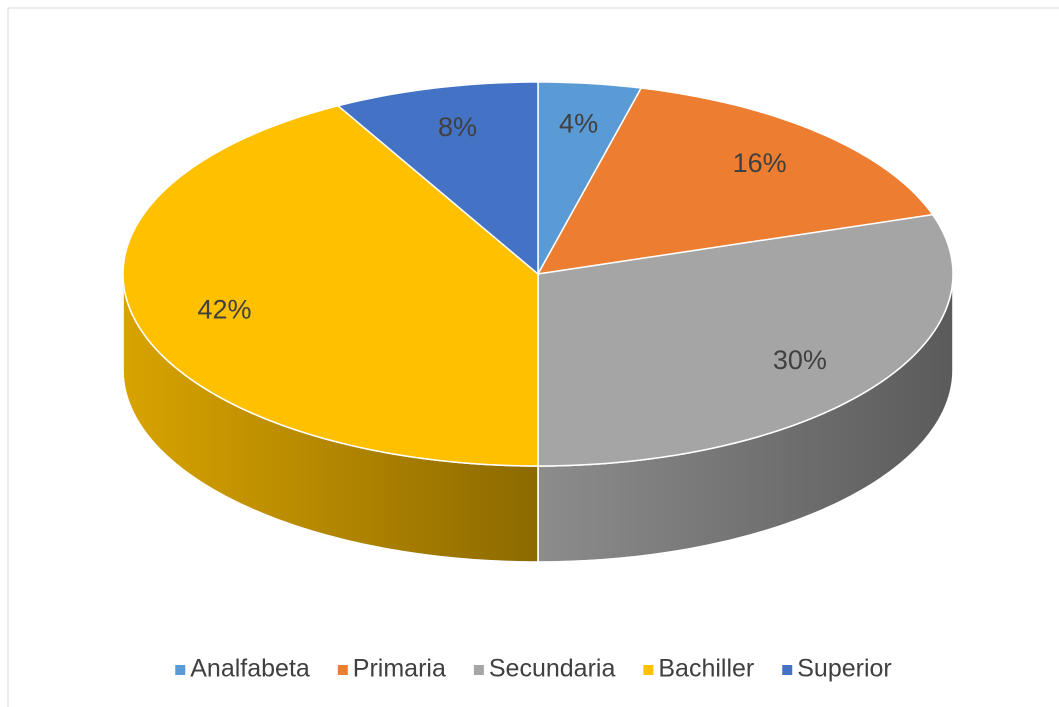  Describe the element at coordinates (800, 360) in the screenshot. I see `data-label: 30%` at that location.